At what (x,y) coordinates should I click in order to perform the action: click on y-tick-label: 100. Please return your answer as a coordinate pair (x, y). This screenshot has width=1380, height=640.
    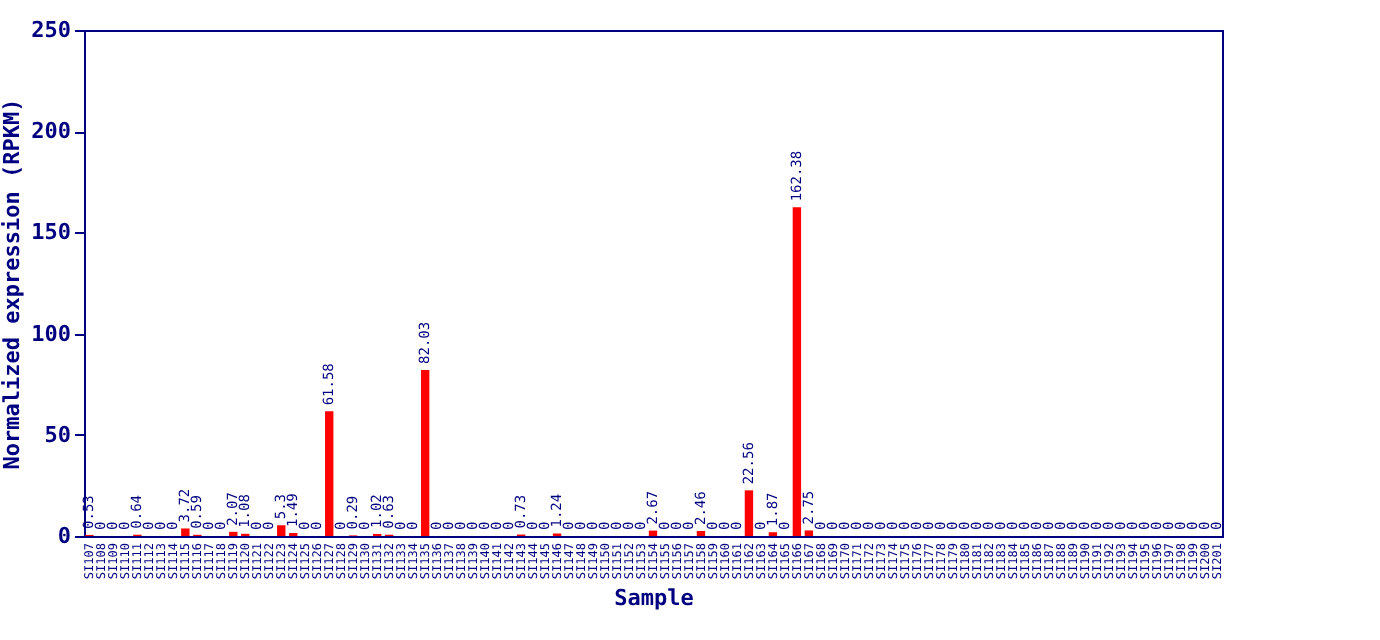
    Looking at the image, I should click on (51, 333).